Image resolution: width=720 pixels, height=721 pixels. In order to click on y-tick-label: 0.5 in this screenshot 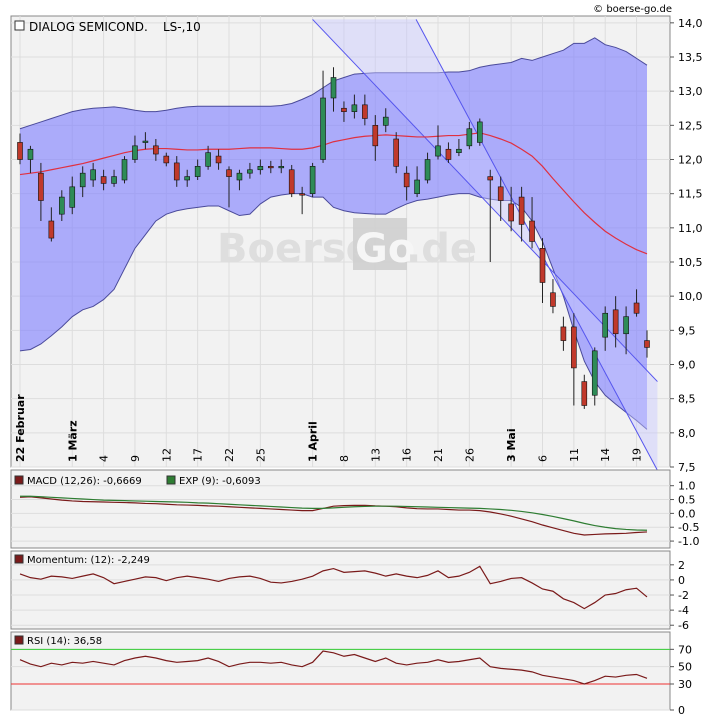, I will do `click(687, 500)`.